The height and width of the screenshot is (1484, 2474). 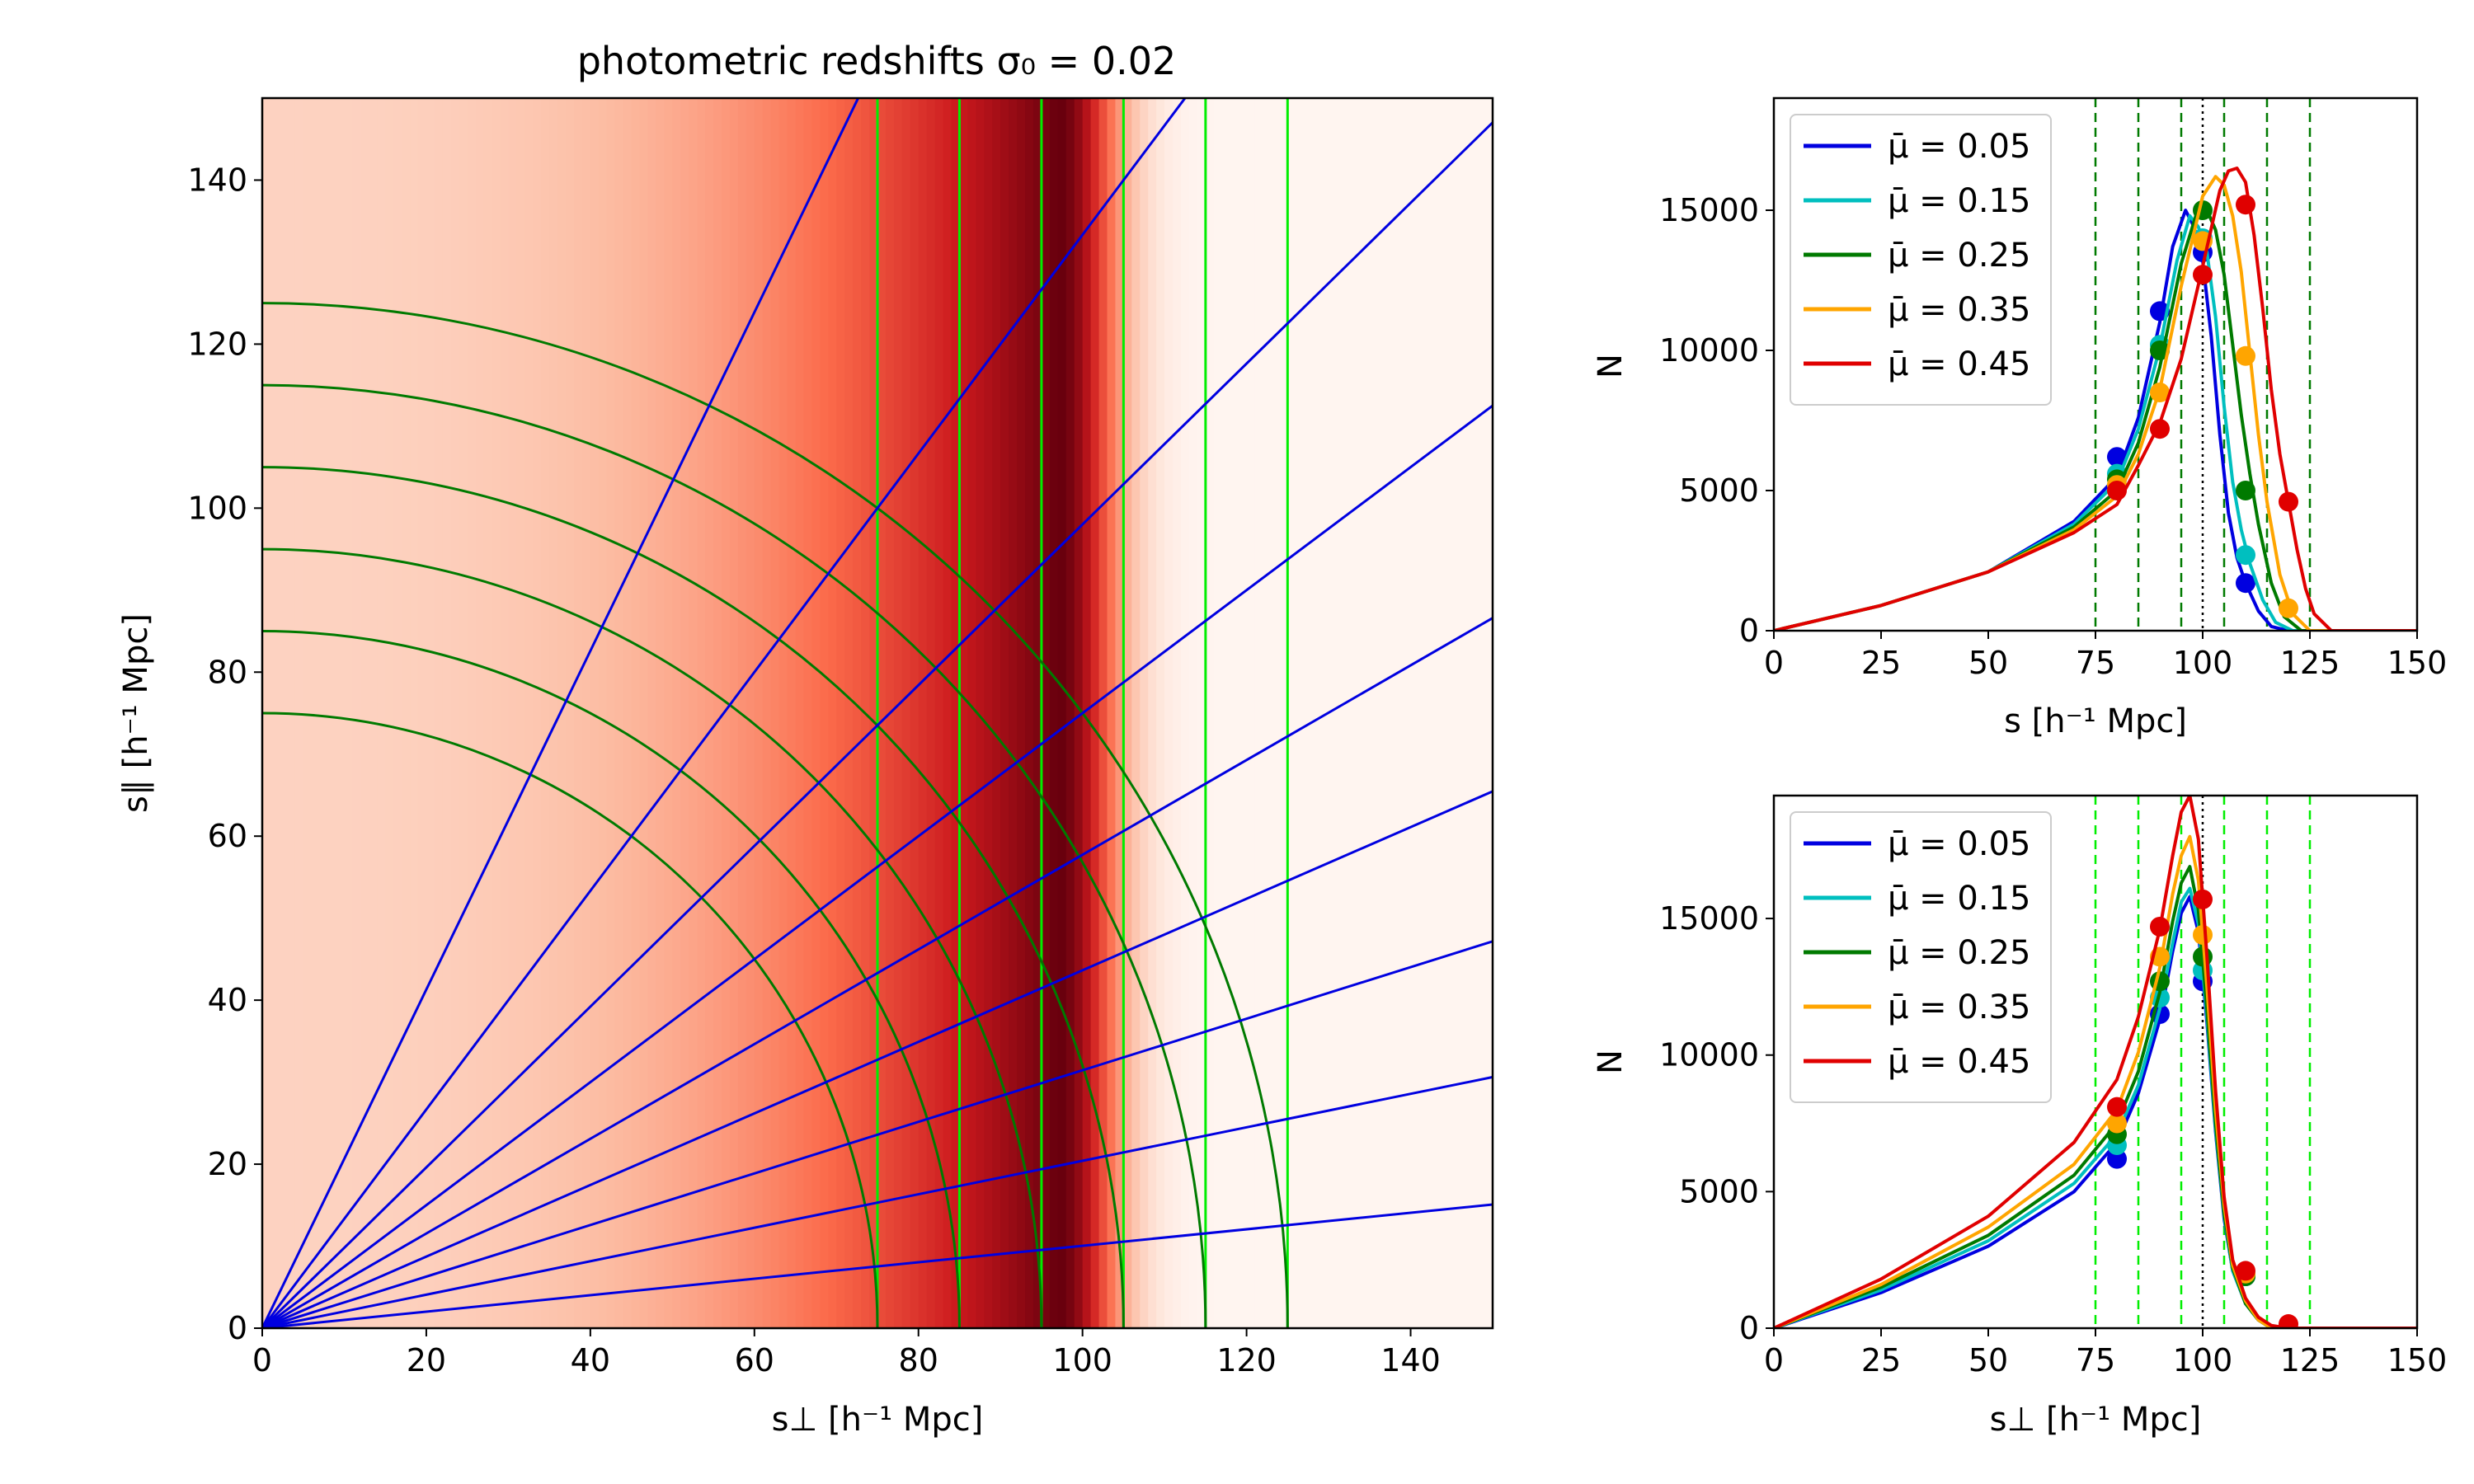 What do you see at coordinates (1719, 1191) in the screenshot?
I see `bottom-right-y-tick-label: 5000` at bounding box center [1719, 1191].